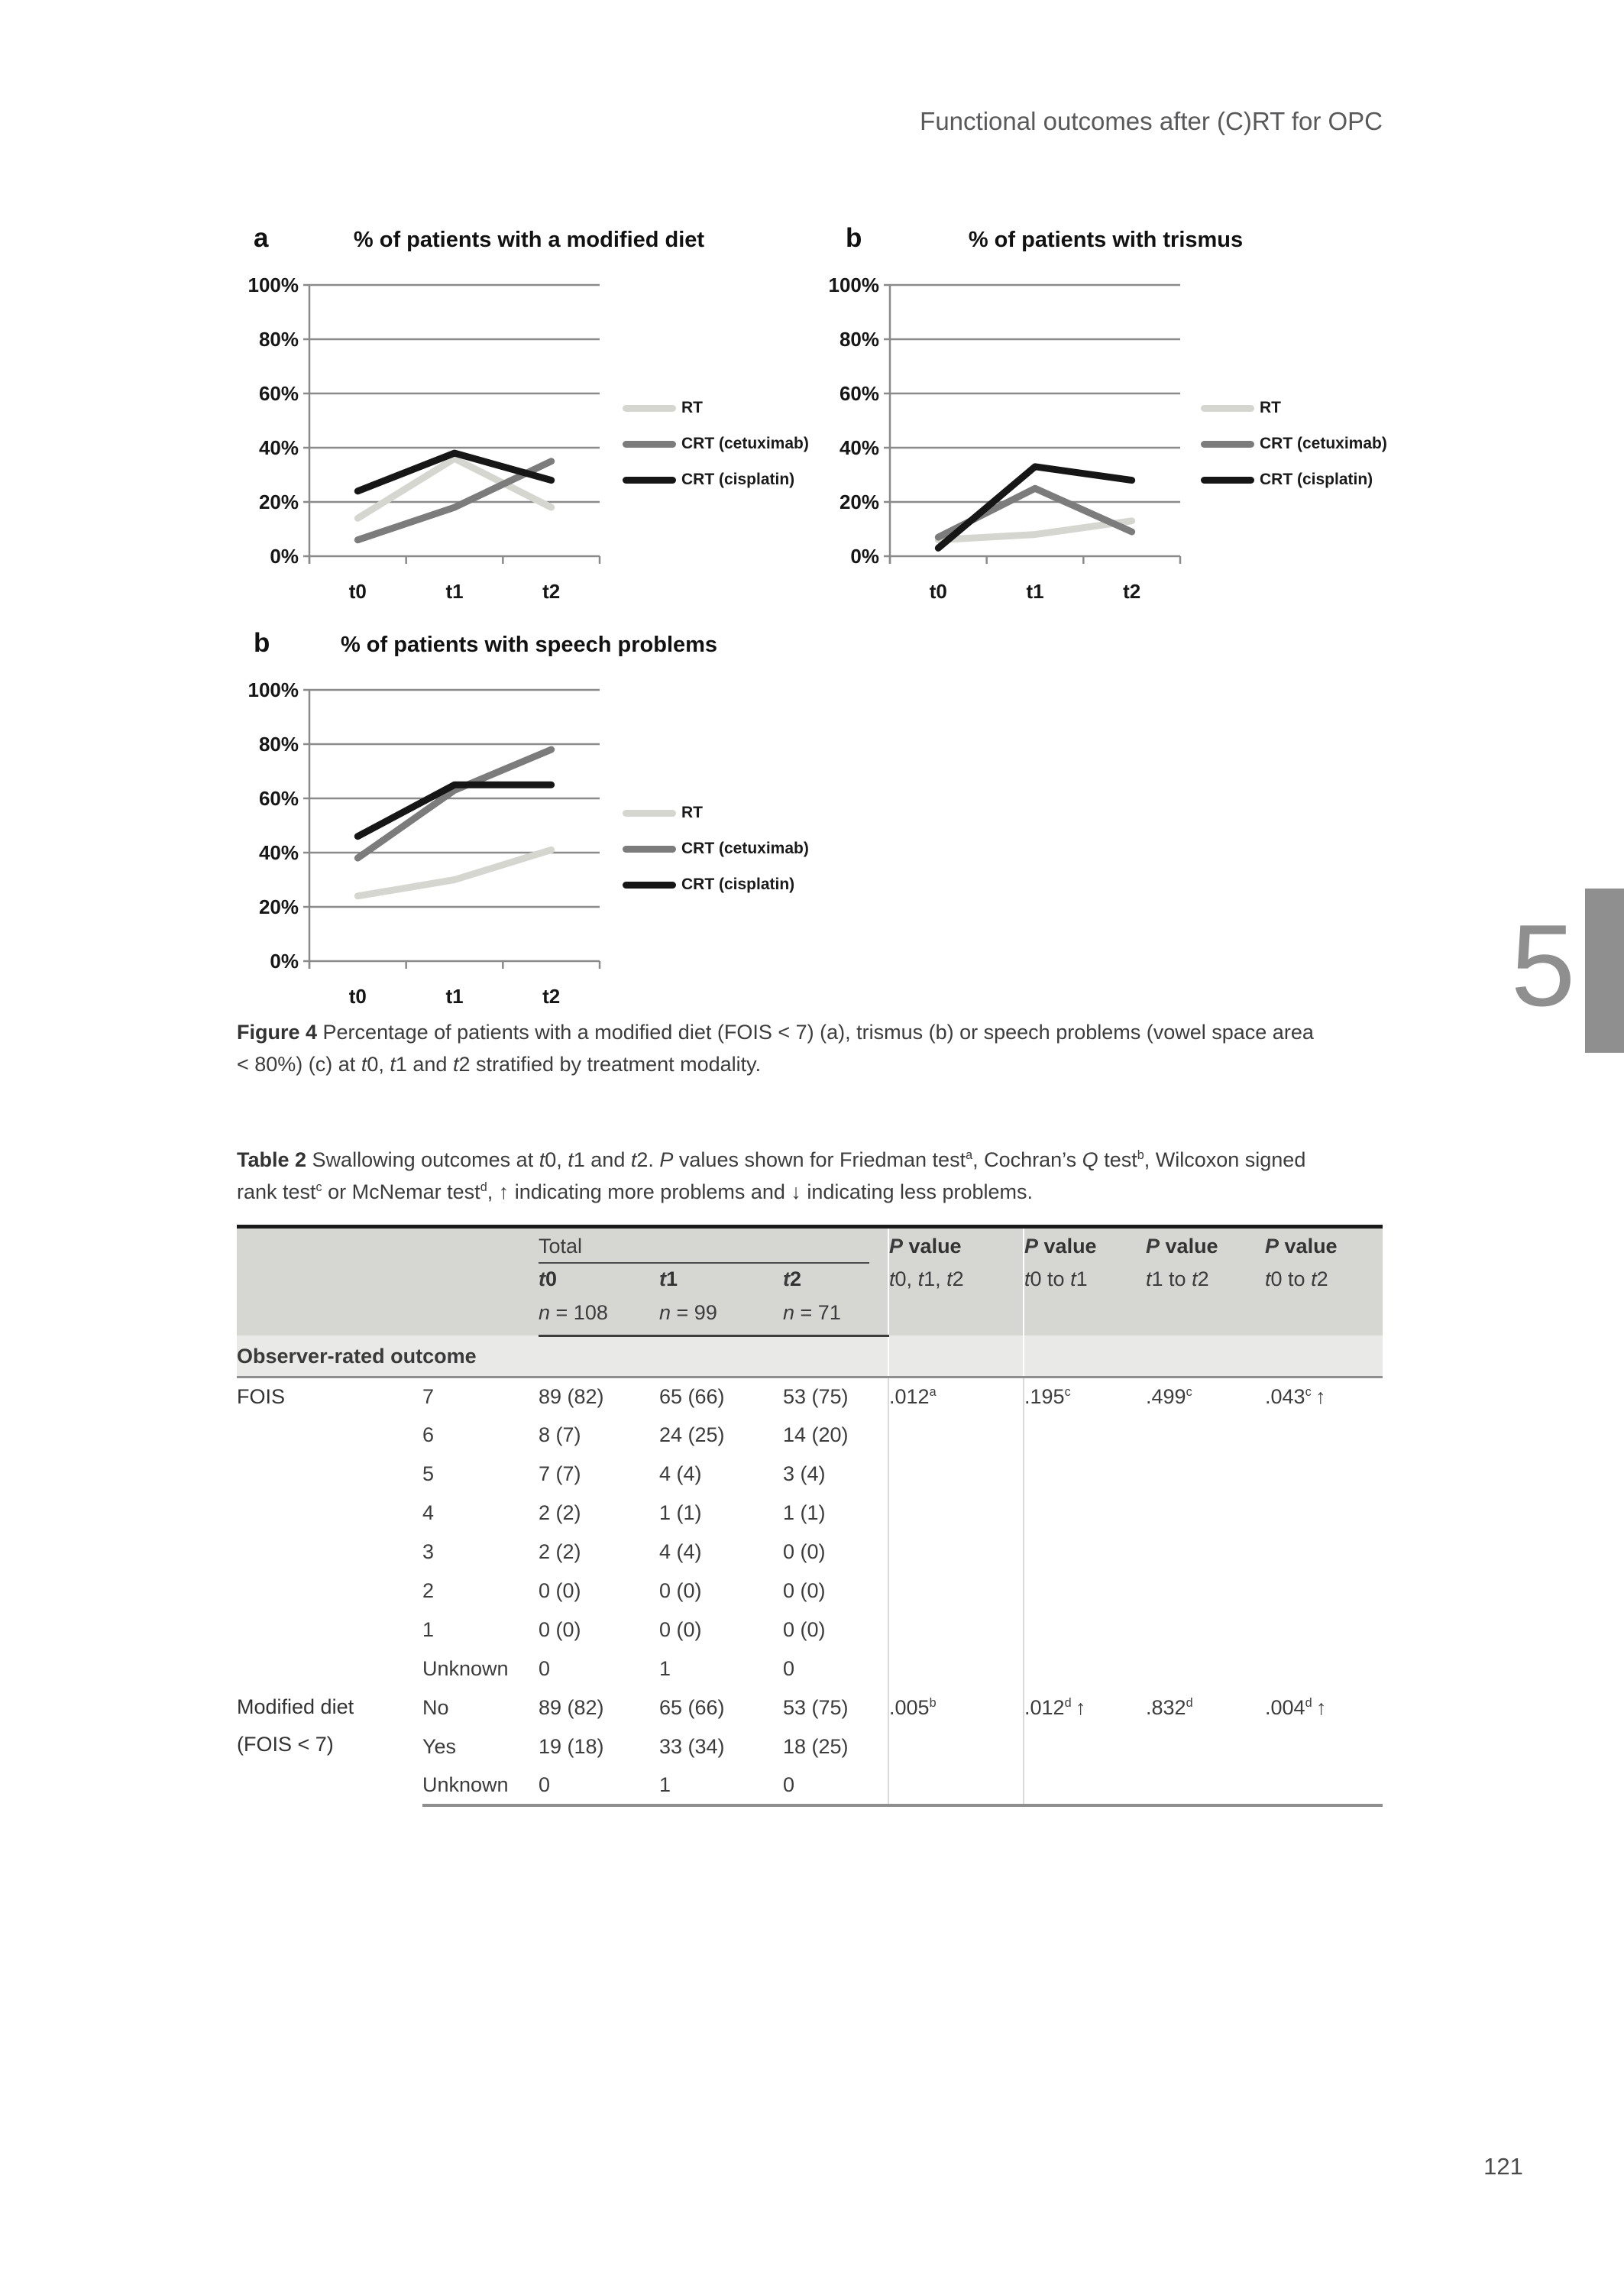  Describe the element at coordinates (388, 1280) in the screenshot. I see `header-empty-cell` at that location.